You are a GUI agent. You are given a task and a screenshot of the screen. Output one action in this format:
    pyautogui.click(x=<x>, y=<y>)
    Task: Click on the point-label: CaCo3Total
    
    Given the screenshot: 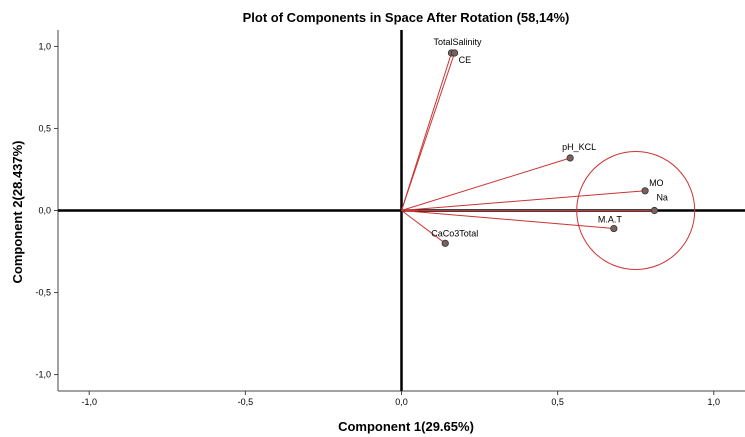 What is the action you would take?
    pyautogui.click(x=454, y=233)
    